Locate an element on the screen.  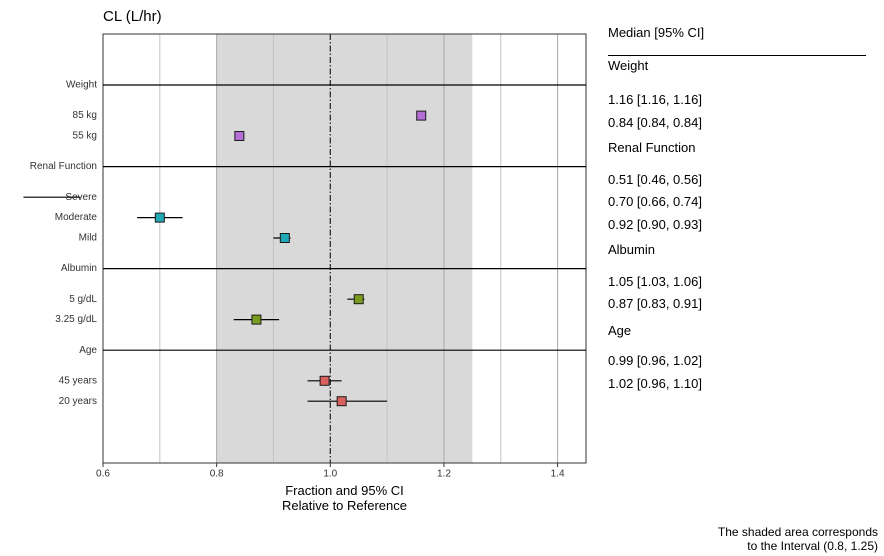
group-label: Renal Function is located at coordinates (63, 166).